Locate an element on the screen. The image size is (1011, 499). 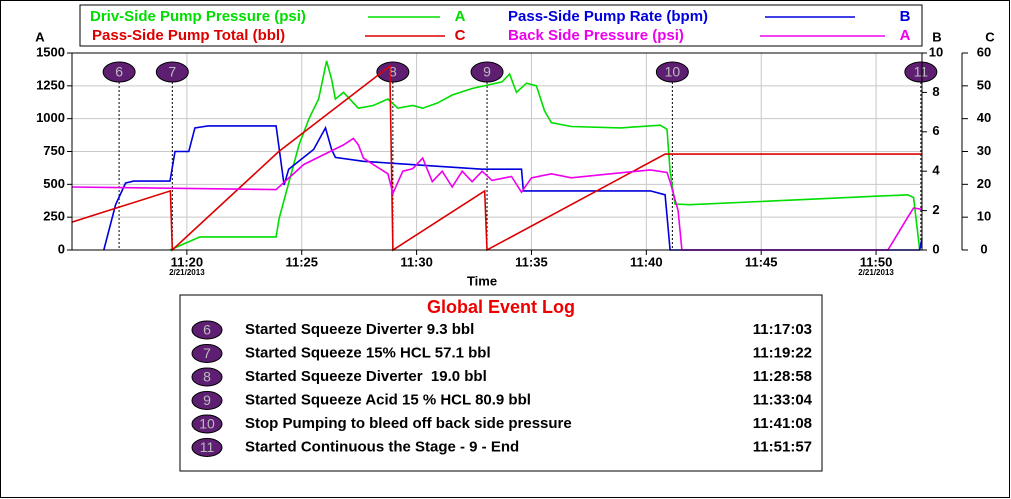
event-marker-label: 8 is located at coordinates (393, 72).